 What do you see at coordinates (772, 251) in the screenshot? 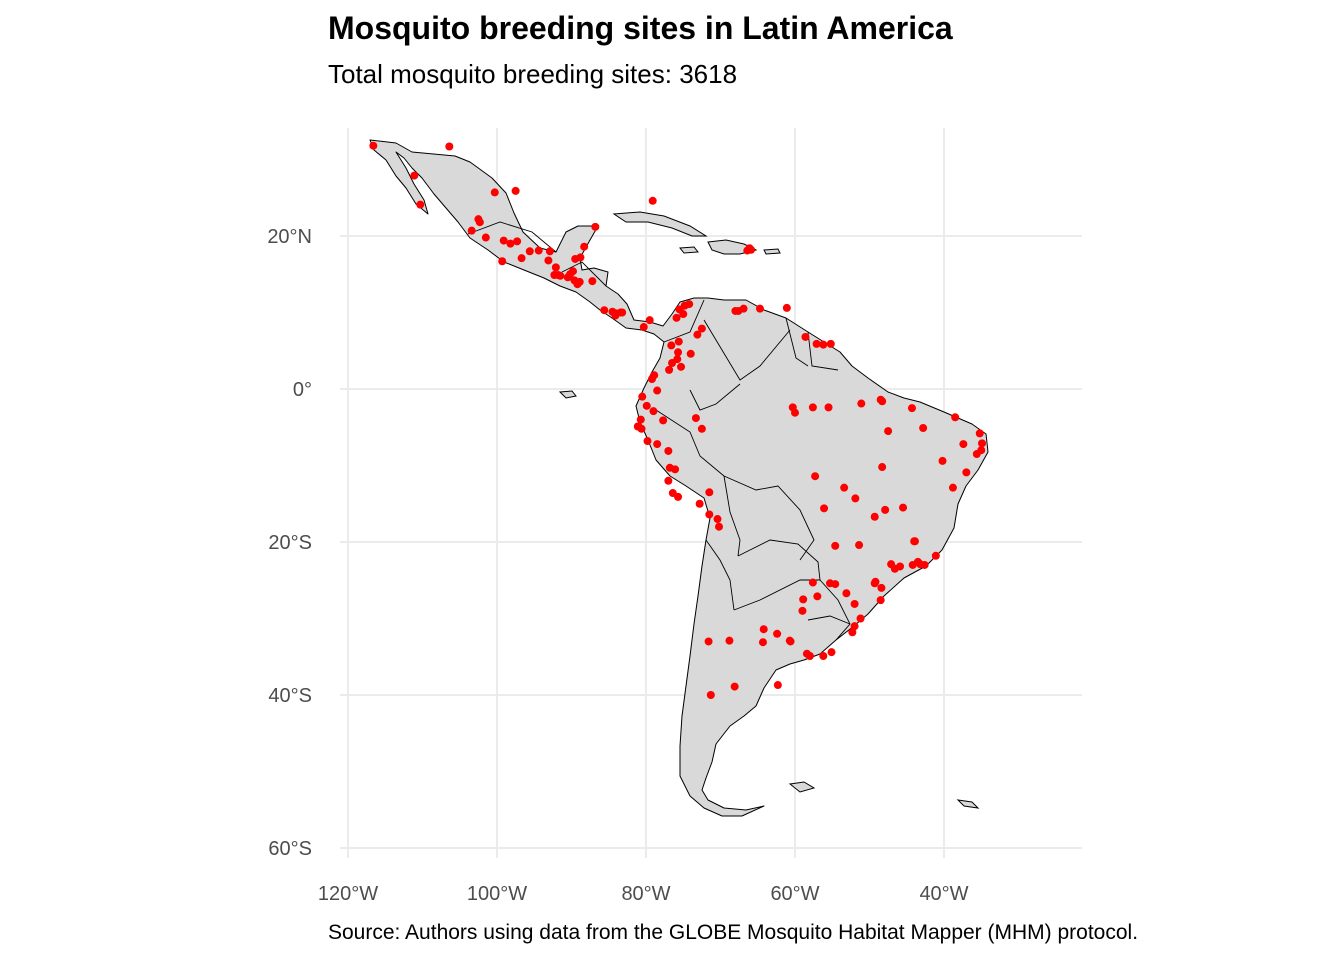
I see `puerto-rico-island` at bounding box center [772, 251].